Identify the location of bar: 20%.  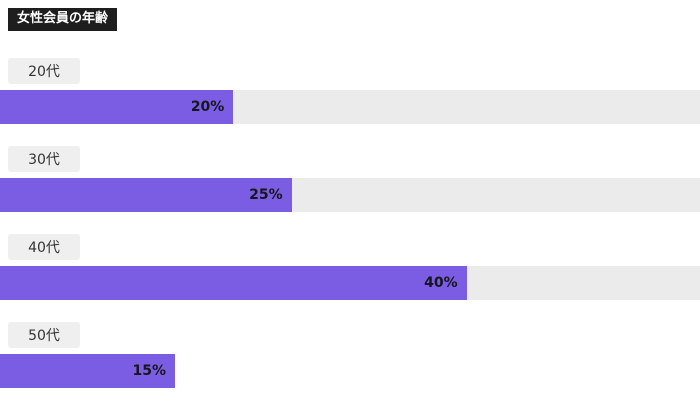
(117, 107).